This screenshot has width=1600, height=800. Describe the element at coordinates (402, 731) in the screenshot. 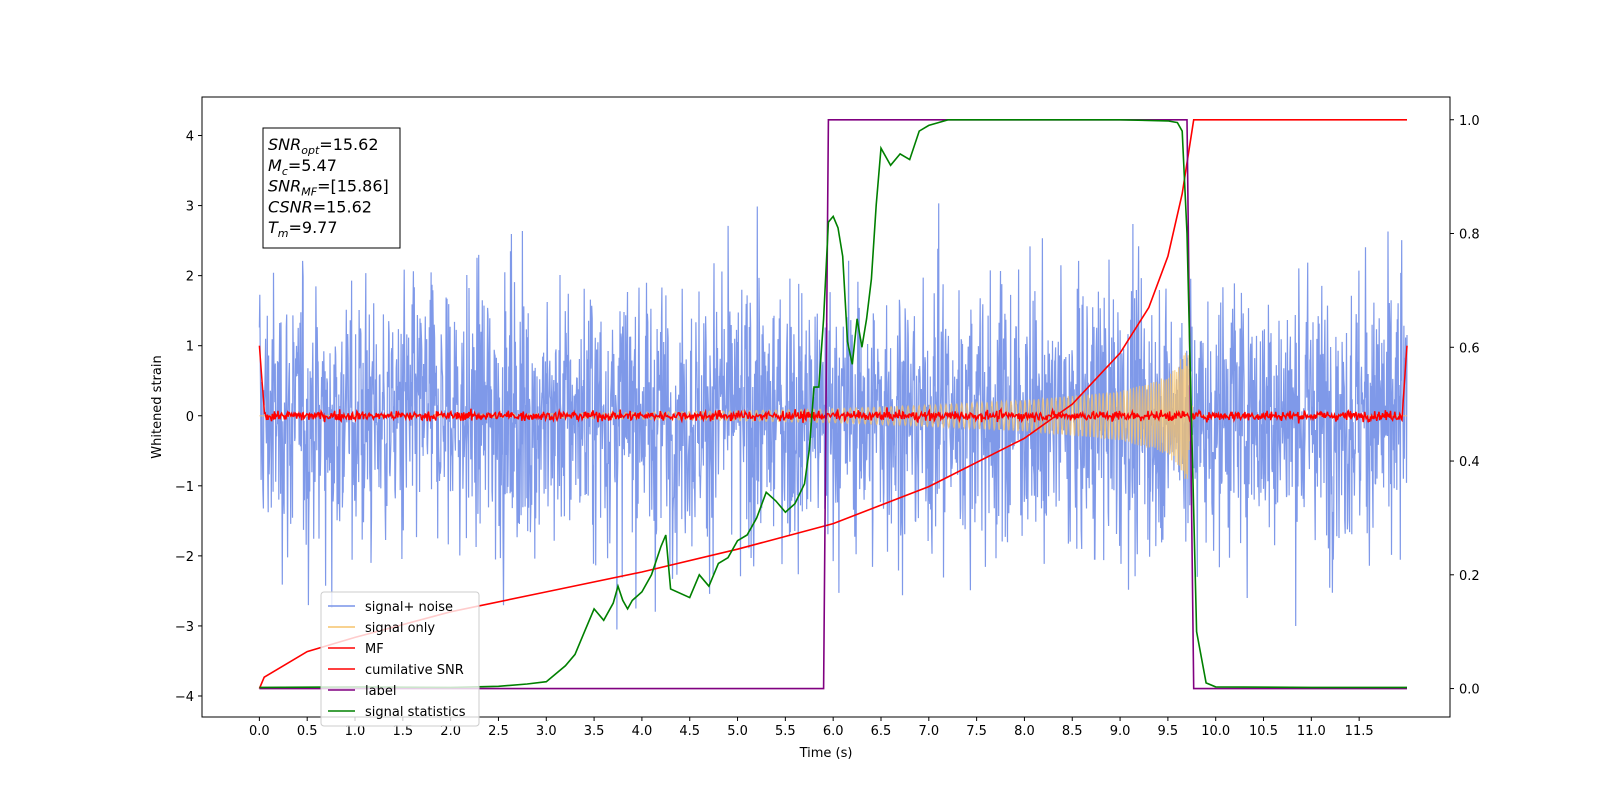

I see `x-tick-label: 1.5` at that location.